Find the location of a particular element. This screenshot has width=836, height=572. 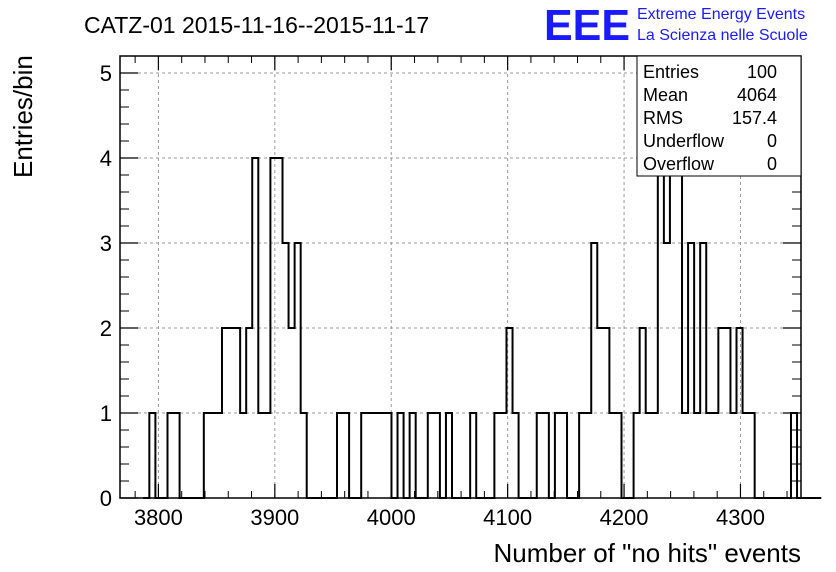

stats-entries-value: 100 is located at coordinates (762, 72).